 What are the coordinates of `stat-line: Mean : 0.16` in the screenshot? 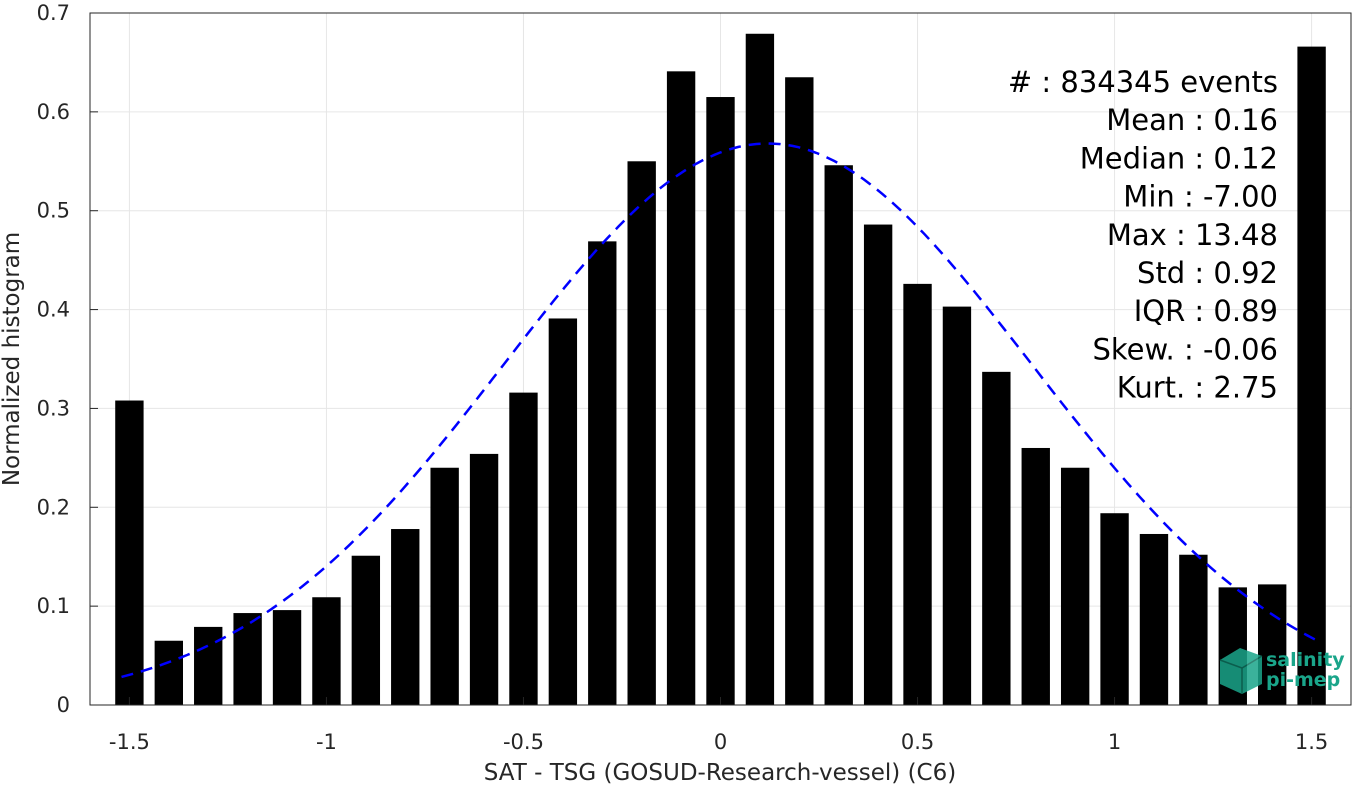 It's located at (1192, 120).